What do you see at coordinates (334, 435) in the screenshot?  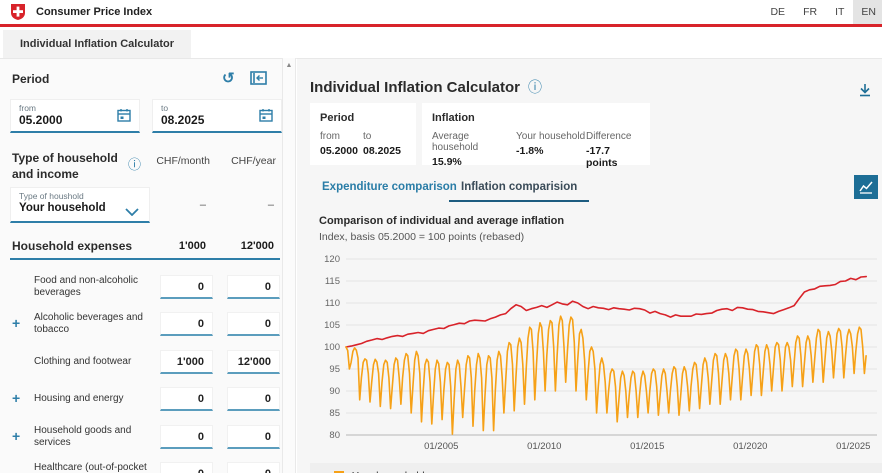 I see `svg-text: 80` at bounding box center [334, 435].